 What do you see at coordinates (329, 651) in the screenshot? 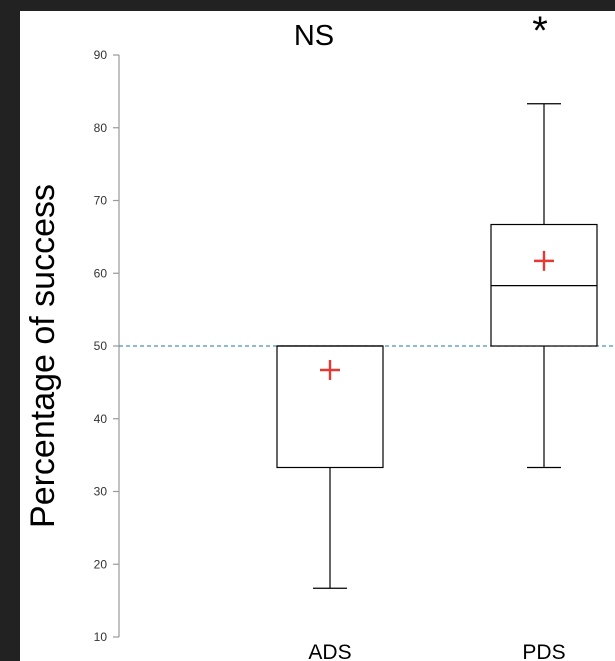
I see `category-label-ads: ADS` at bounding box center [329, 651].